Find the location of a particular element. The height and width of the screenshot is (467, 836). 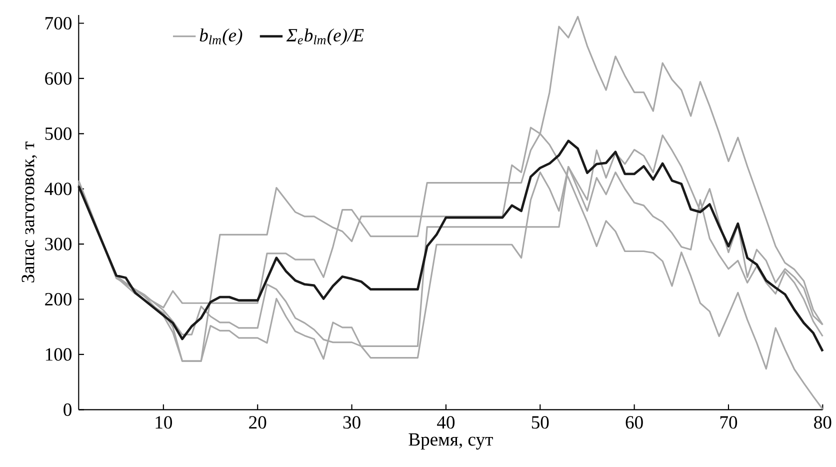

legend-label: Σ$_{e}$b$_{lm}$(e)/E is located at coordinates (325, 37).